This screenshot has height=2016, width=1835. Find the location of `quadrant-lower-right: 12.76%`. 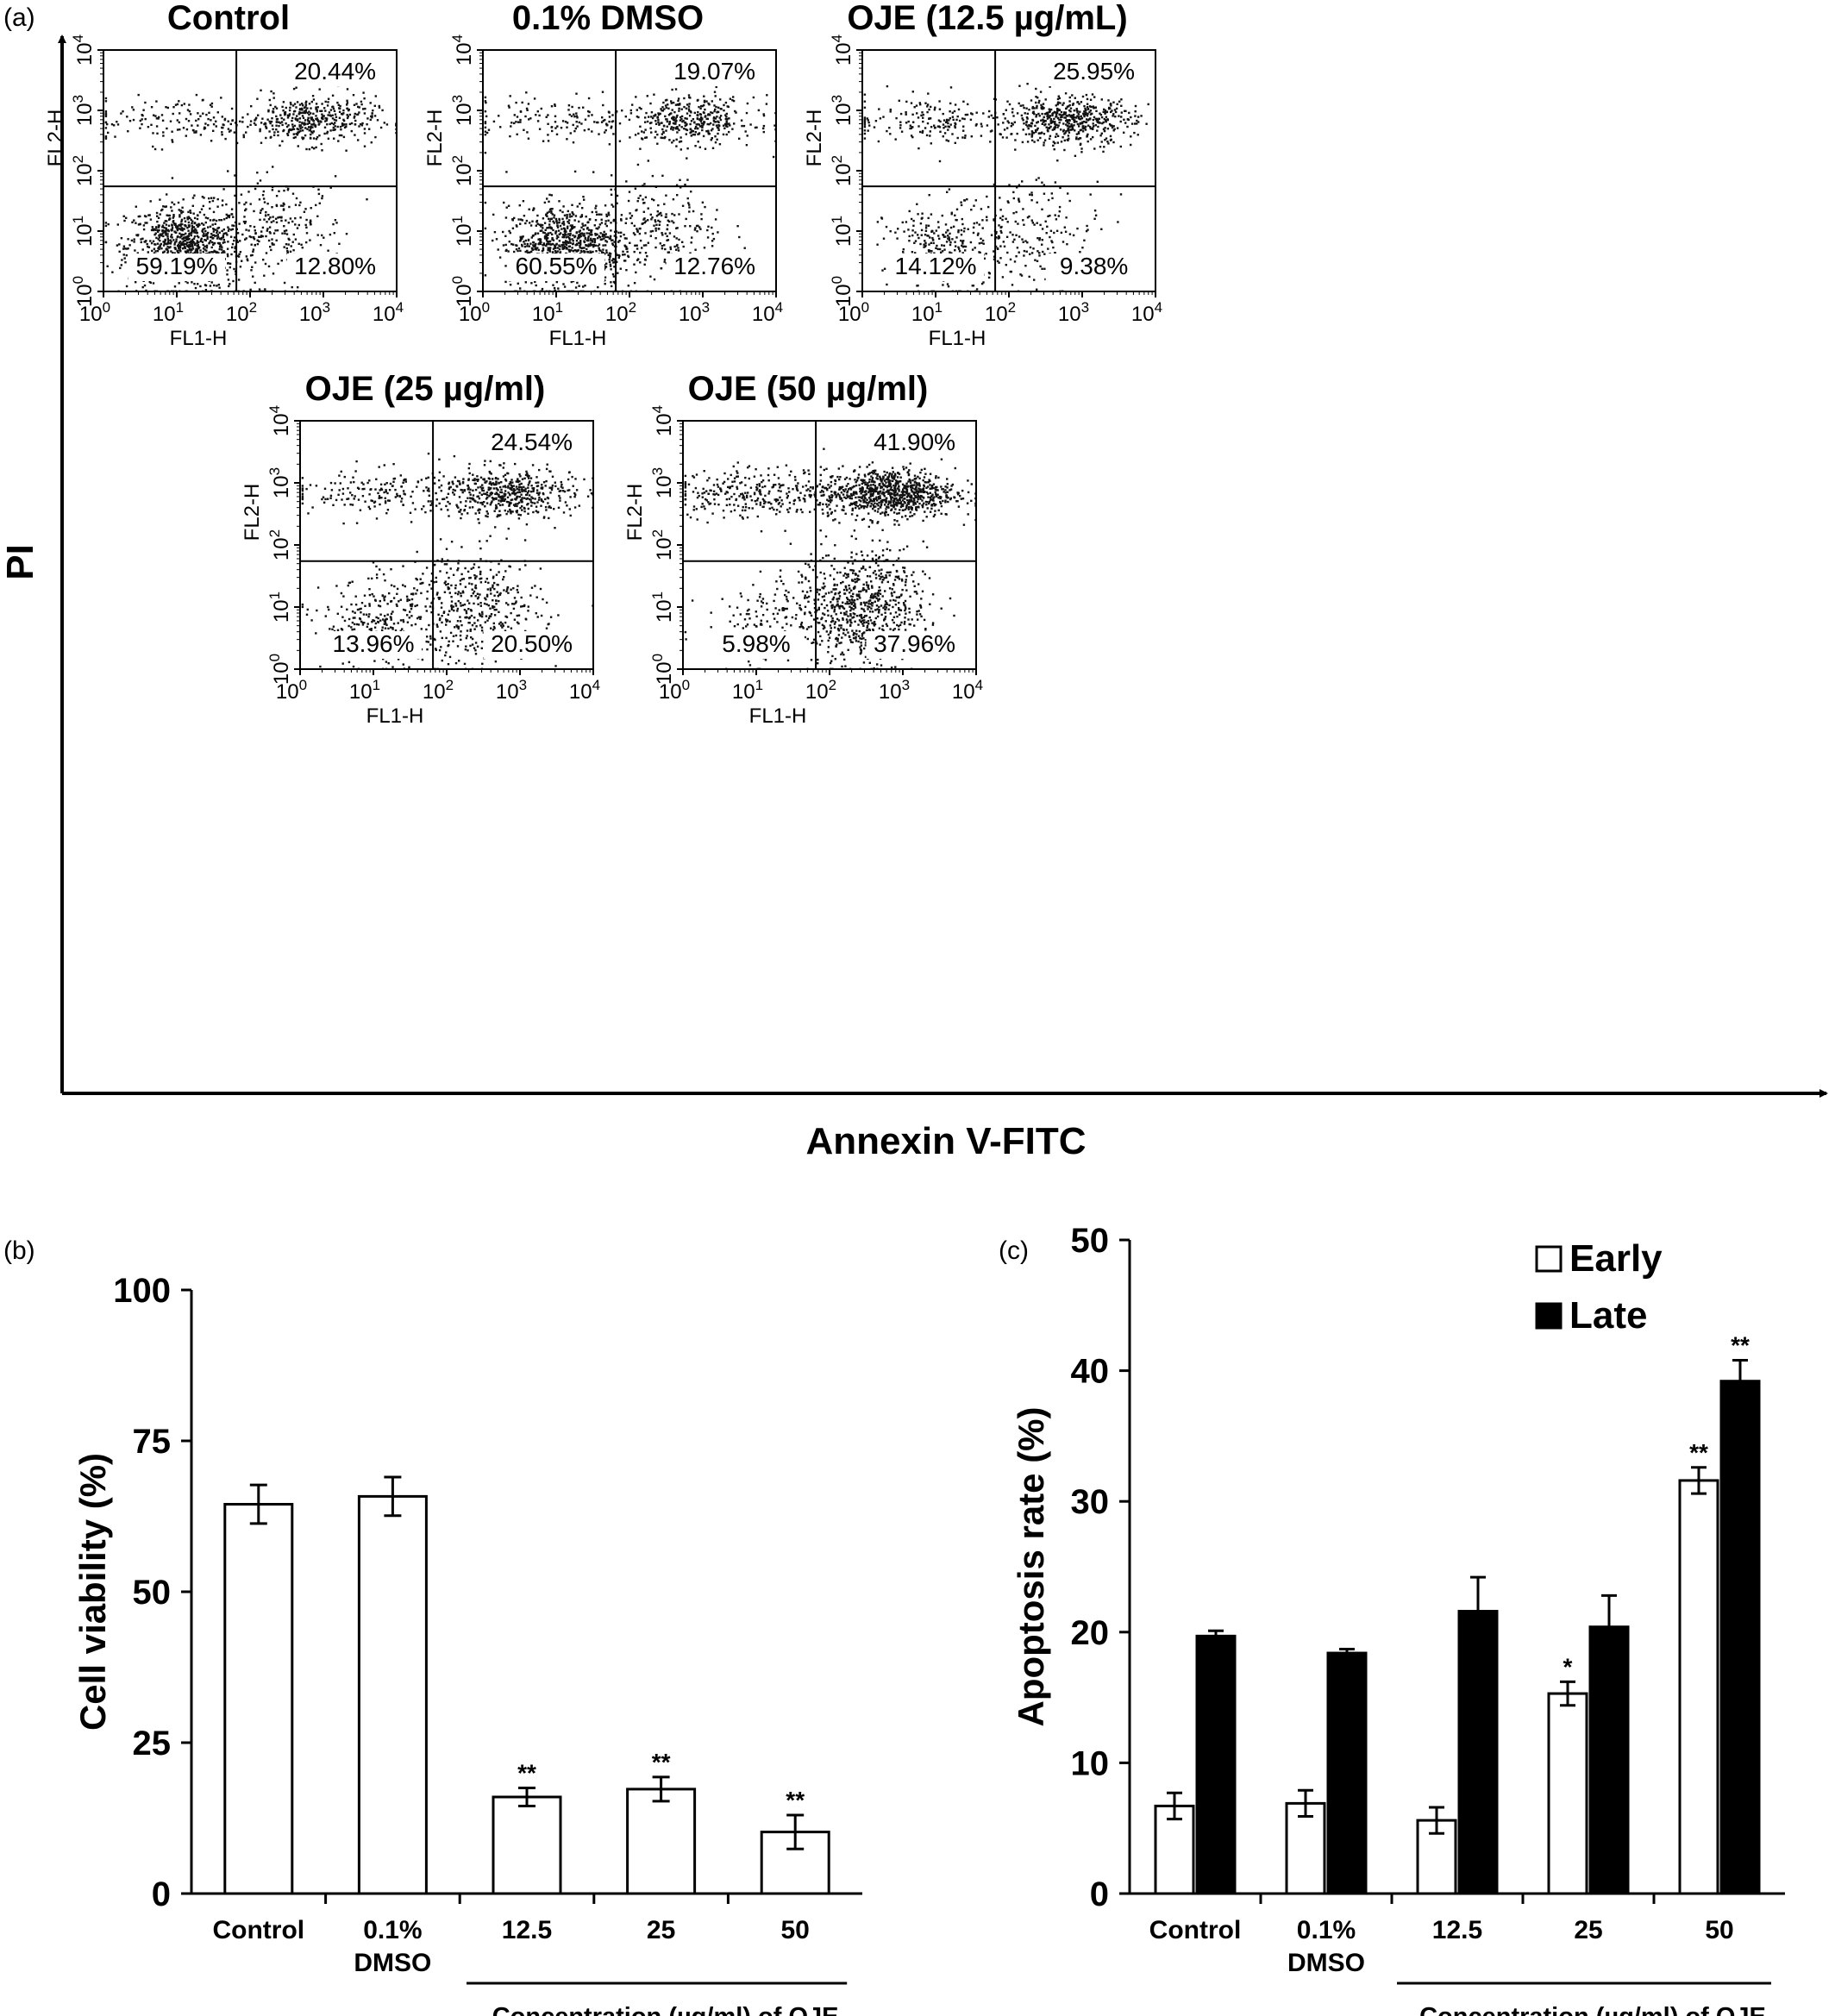

quadrant-lower-right: 12.76% is located at coordinates (714, 266).